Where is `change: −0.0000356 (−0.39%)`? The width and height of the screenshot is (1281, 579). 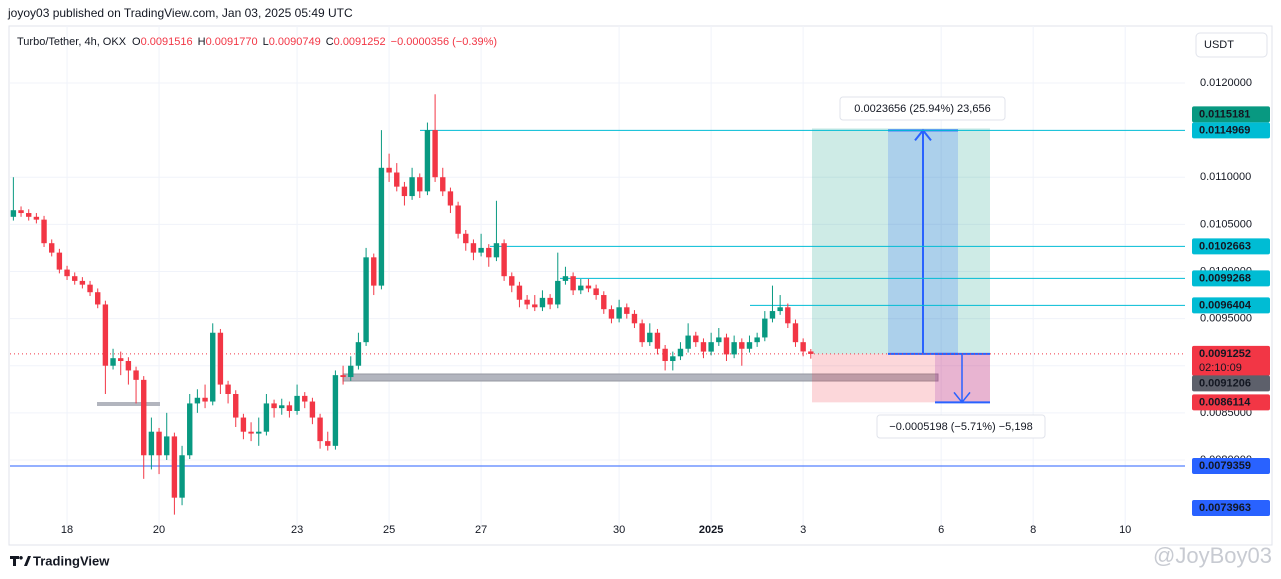
change: −0.0000356 (−0.39%) is located at coordinates (444, 42).